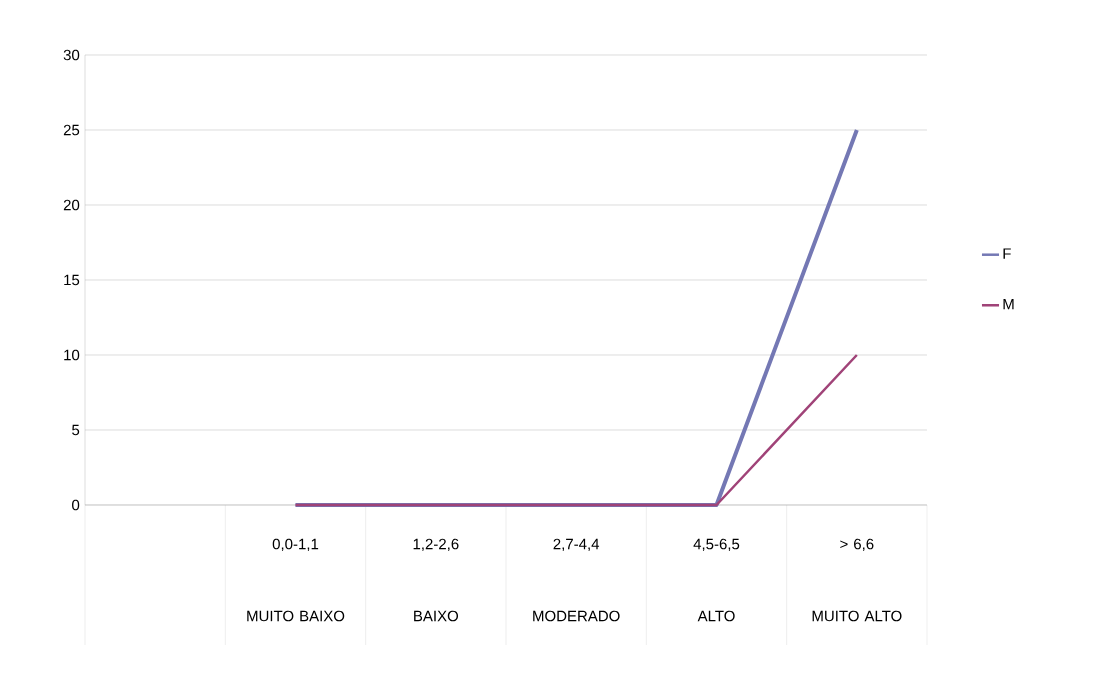  Describe the element at coordinates (76, 430) in the screenshot. I see `y-tick-label: 5` at that location.